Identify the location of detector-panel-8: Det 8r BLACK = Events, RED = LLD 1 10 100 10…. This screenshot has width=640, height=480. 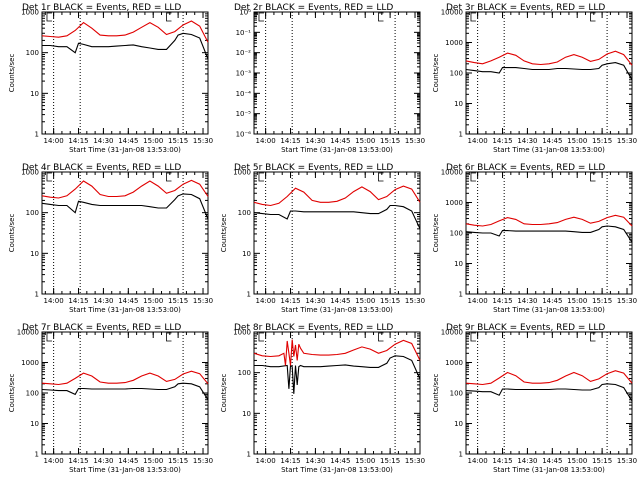
(322, 398).